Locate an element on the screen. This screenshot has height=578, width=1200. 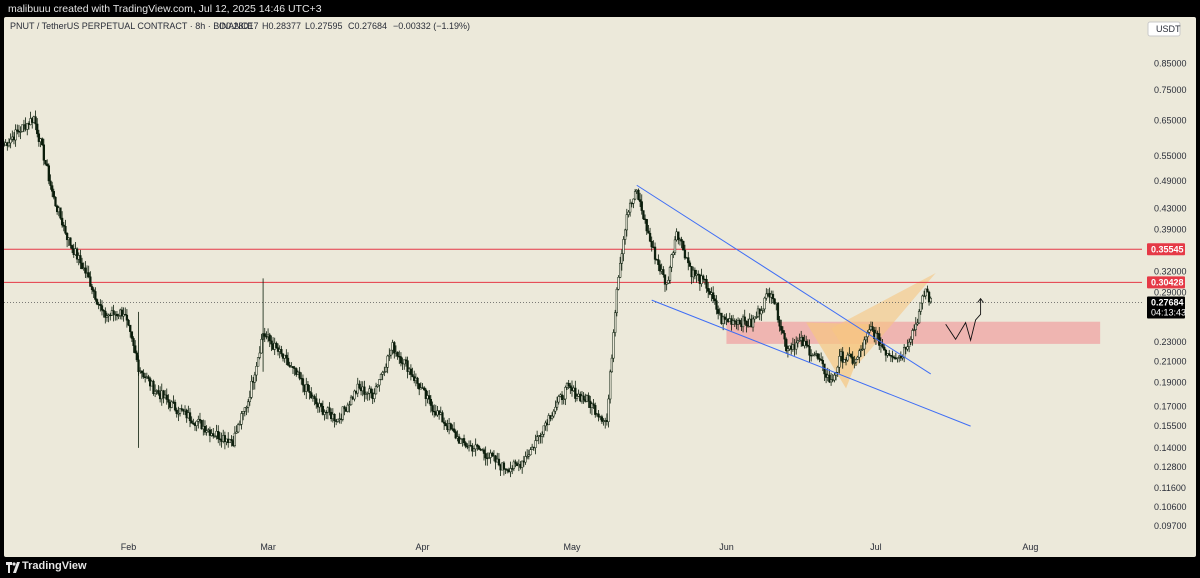
price-tick-label: 0.11600 is located at coordinates (1170, 488).